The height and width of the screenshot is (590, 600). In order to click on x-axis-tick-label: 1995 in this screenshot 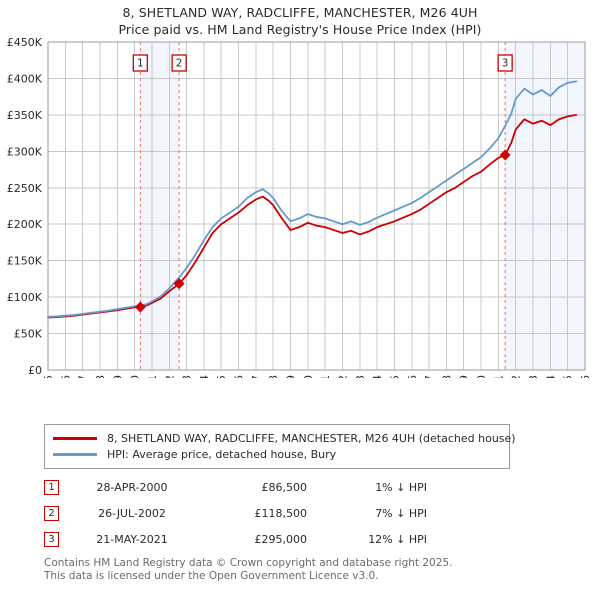, I will do `click(48, 376)`.